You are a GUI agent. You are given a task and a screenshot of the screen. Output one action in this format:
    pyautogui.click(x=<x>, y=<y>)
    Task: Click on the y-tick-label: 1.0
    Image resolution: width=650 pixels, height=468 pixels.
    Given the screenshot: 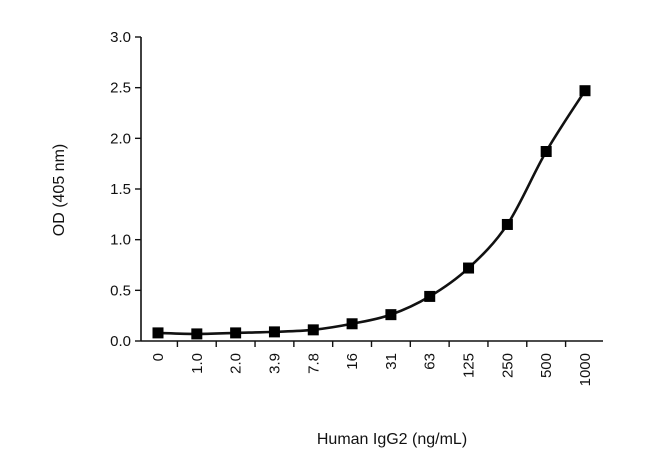 What is the action you would take?
    pyautogui.click(x=120, y=240)
    